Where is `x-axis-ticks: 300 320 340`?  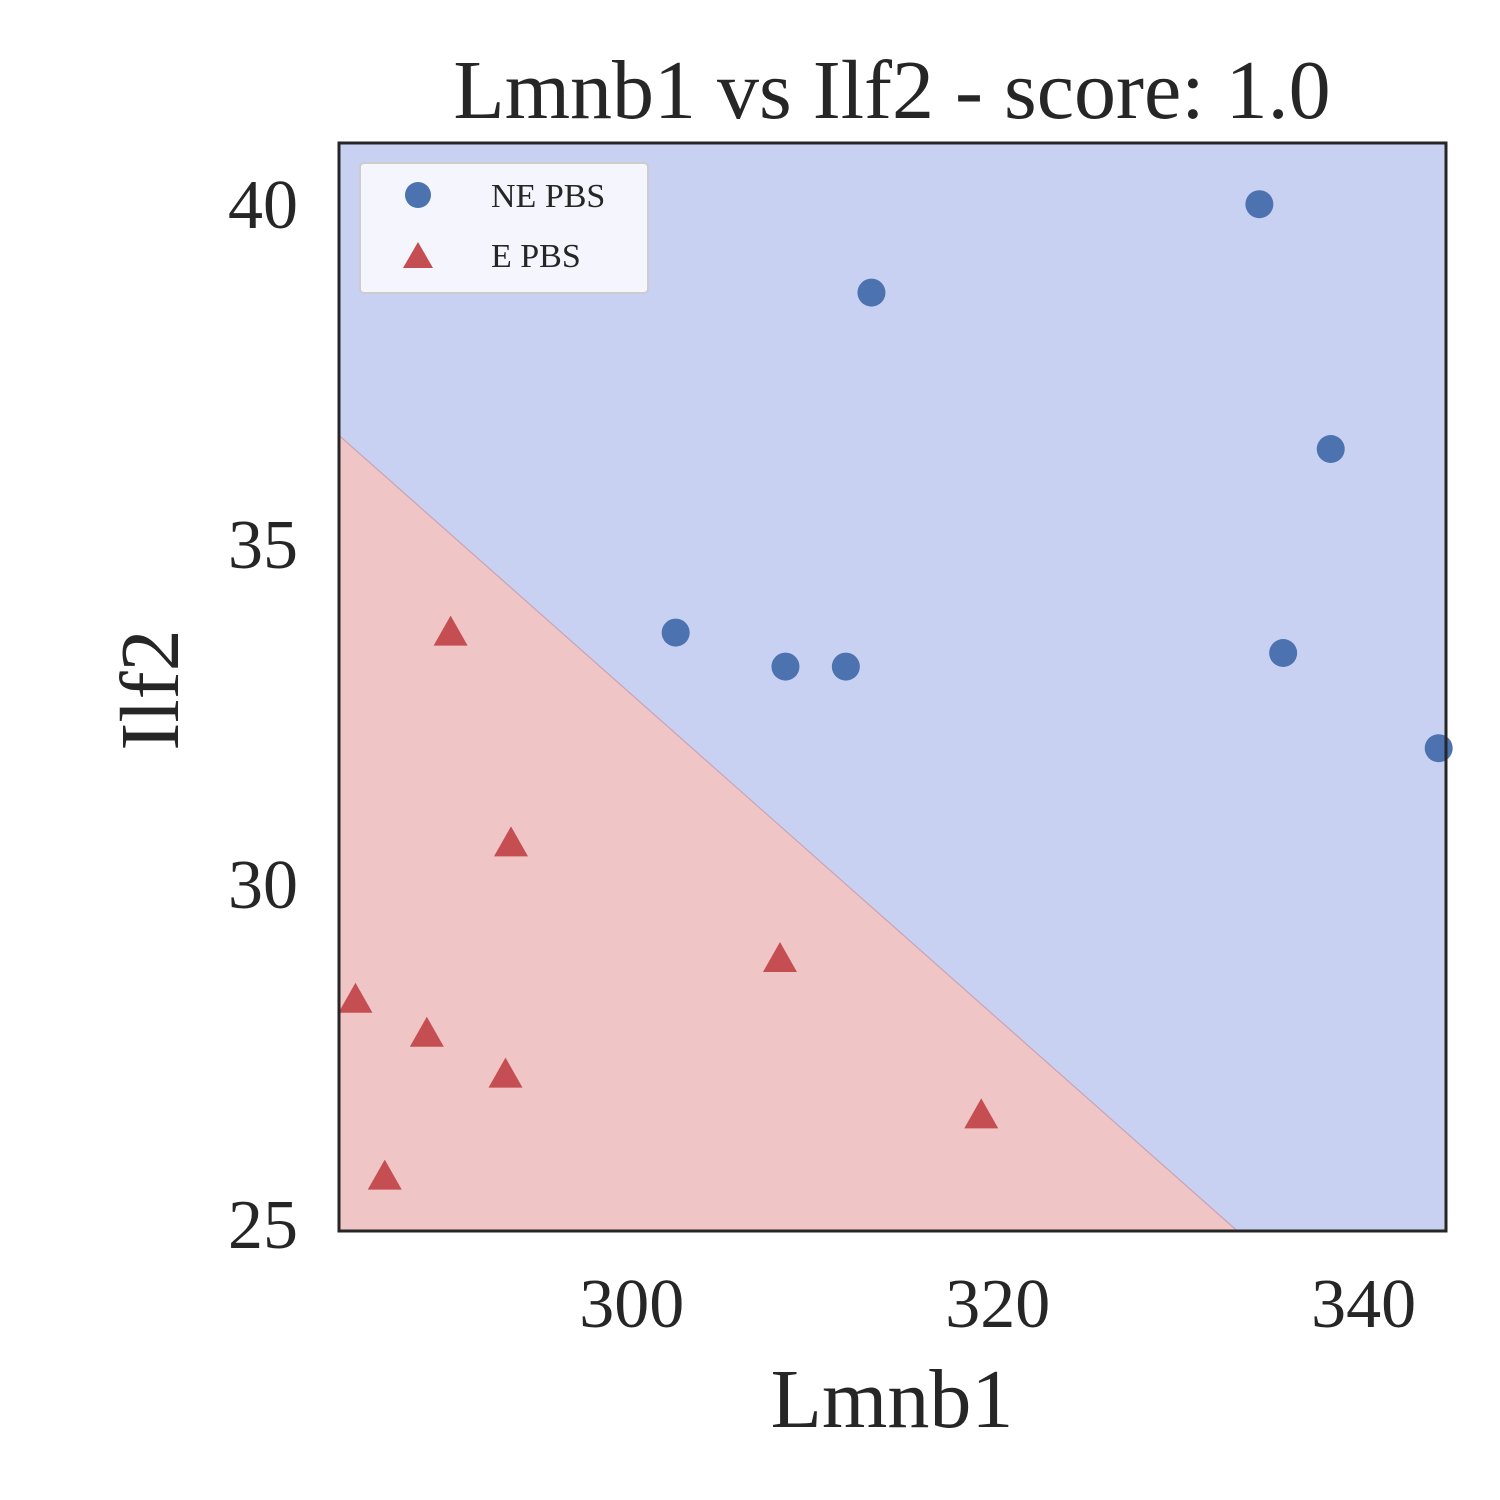 x-axis-ticks: 300 320 340 is located at coordinates (997, 1304).